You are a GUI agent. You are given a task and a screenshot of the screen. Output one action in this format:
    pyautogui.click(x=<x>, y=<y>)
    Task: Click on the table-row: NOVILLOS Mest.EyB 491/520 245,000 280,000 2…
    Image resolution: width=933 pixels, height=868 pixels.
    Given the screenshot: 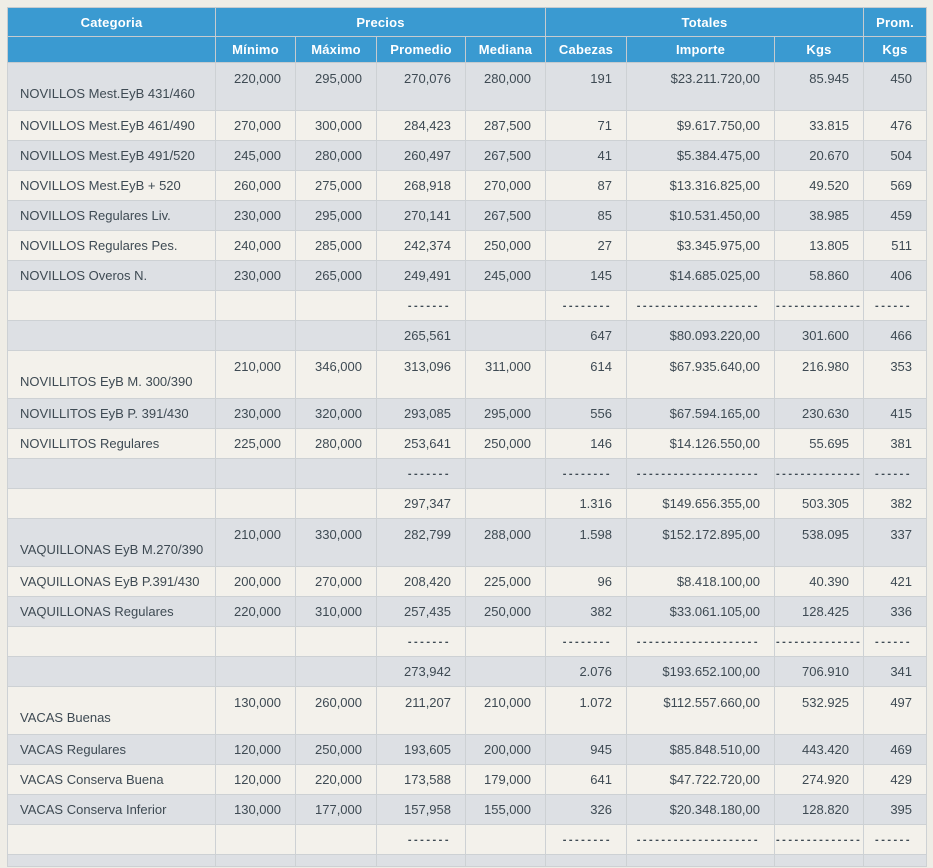 What is the action you would take?
    pyautogui.click(x=467, y=155)
    